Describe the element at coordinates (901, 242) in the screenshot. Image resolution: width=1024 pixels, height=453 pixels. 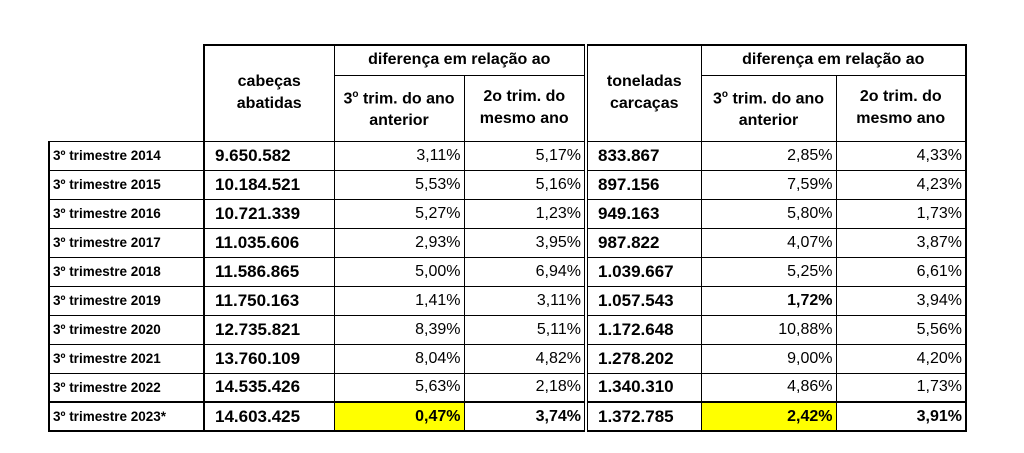
I see `pct-cell: 3,87%` at that location.